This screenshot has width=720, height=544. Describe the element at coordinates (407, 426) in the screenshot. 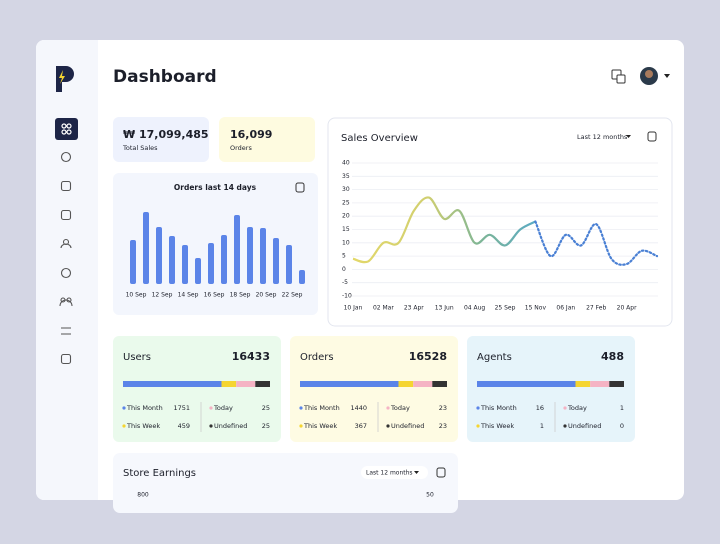

I see `row-label: Undefined` at that location.